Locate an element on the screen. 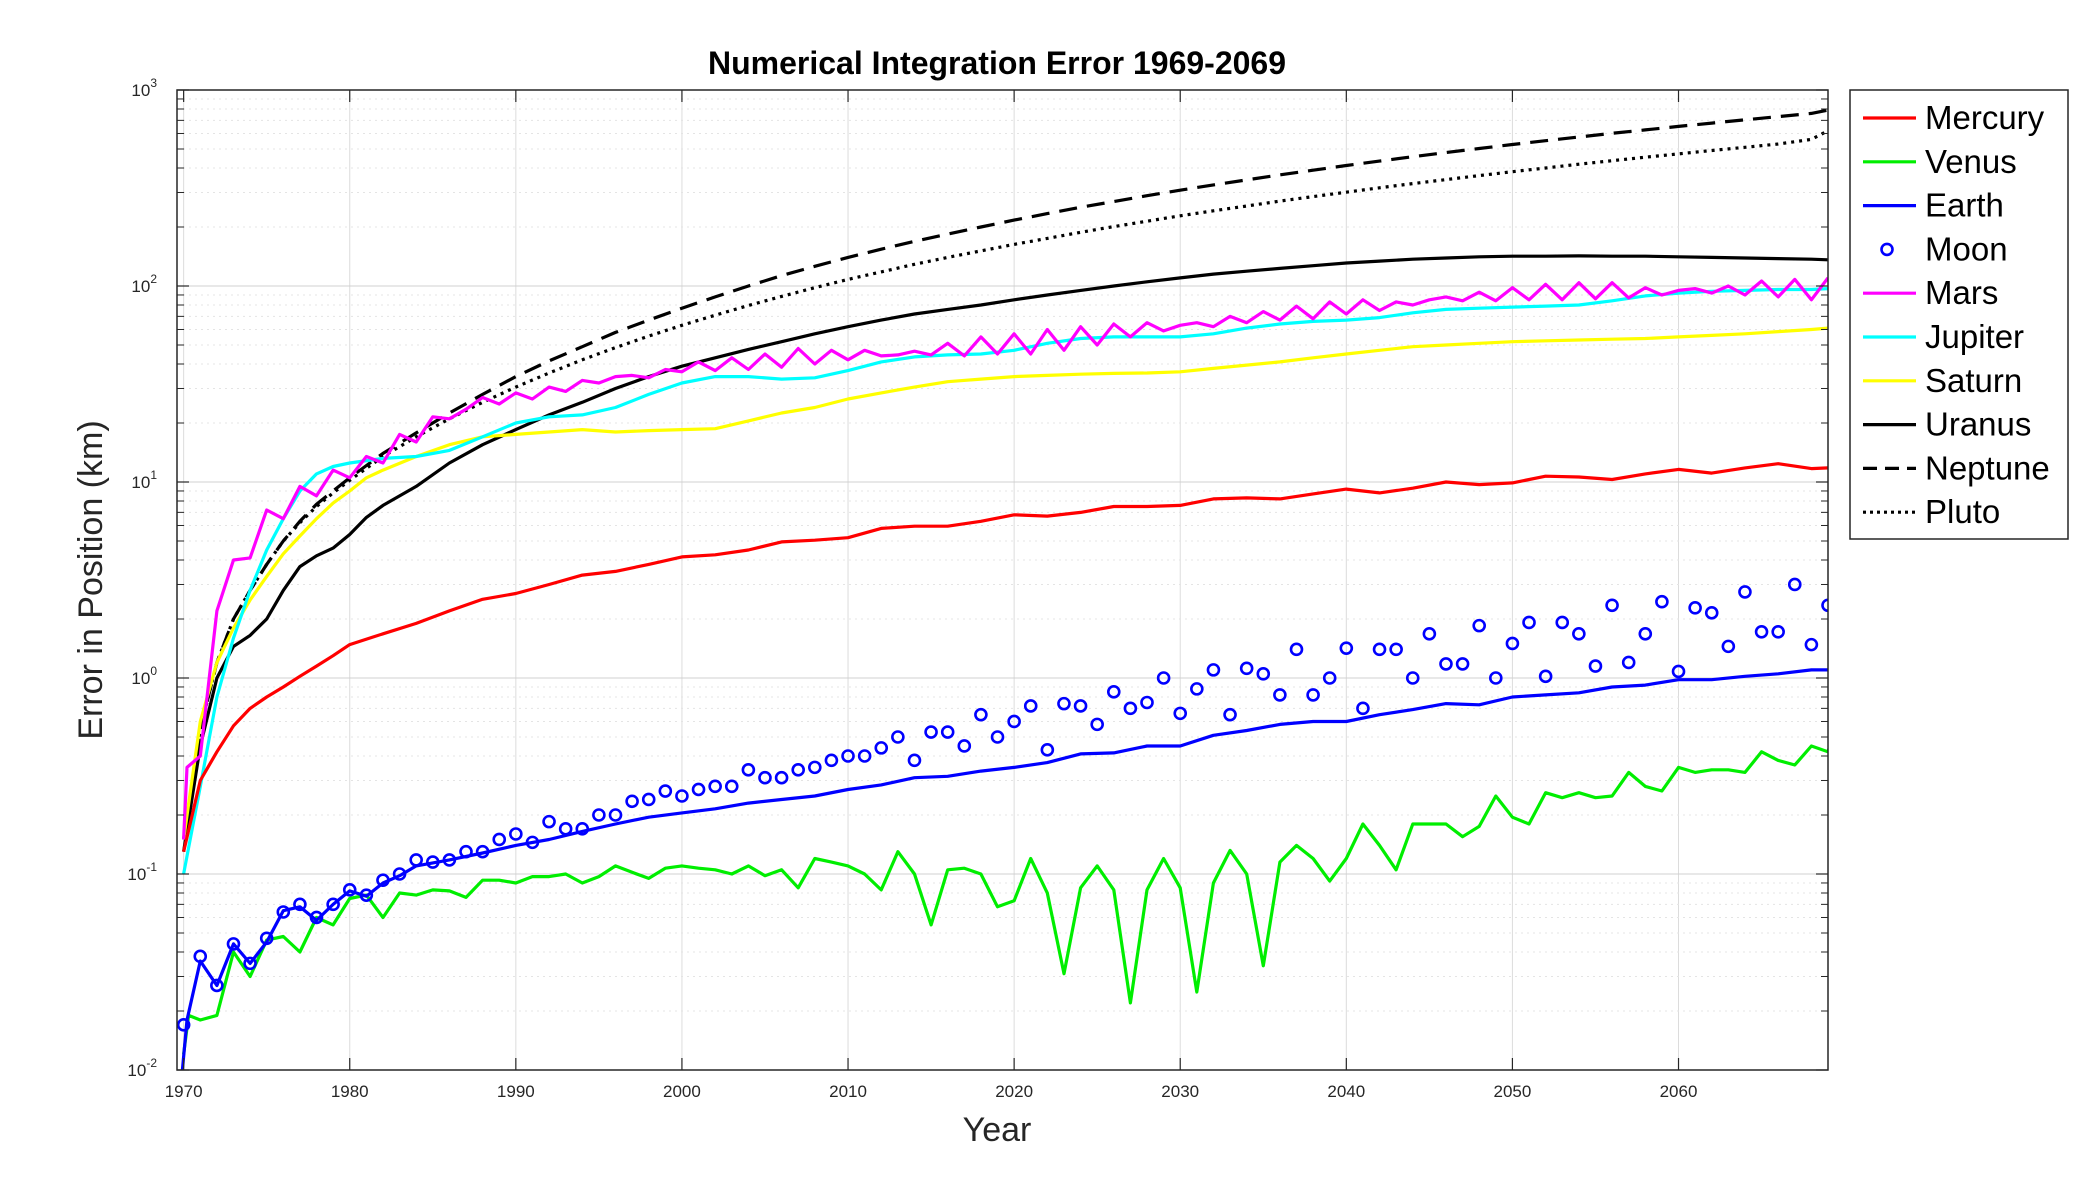 The image size is (2088, 1204). x-tick-label: 2000 is located at coordinates (682, 1091).